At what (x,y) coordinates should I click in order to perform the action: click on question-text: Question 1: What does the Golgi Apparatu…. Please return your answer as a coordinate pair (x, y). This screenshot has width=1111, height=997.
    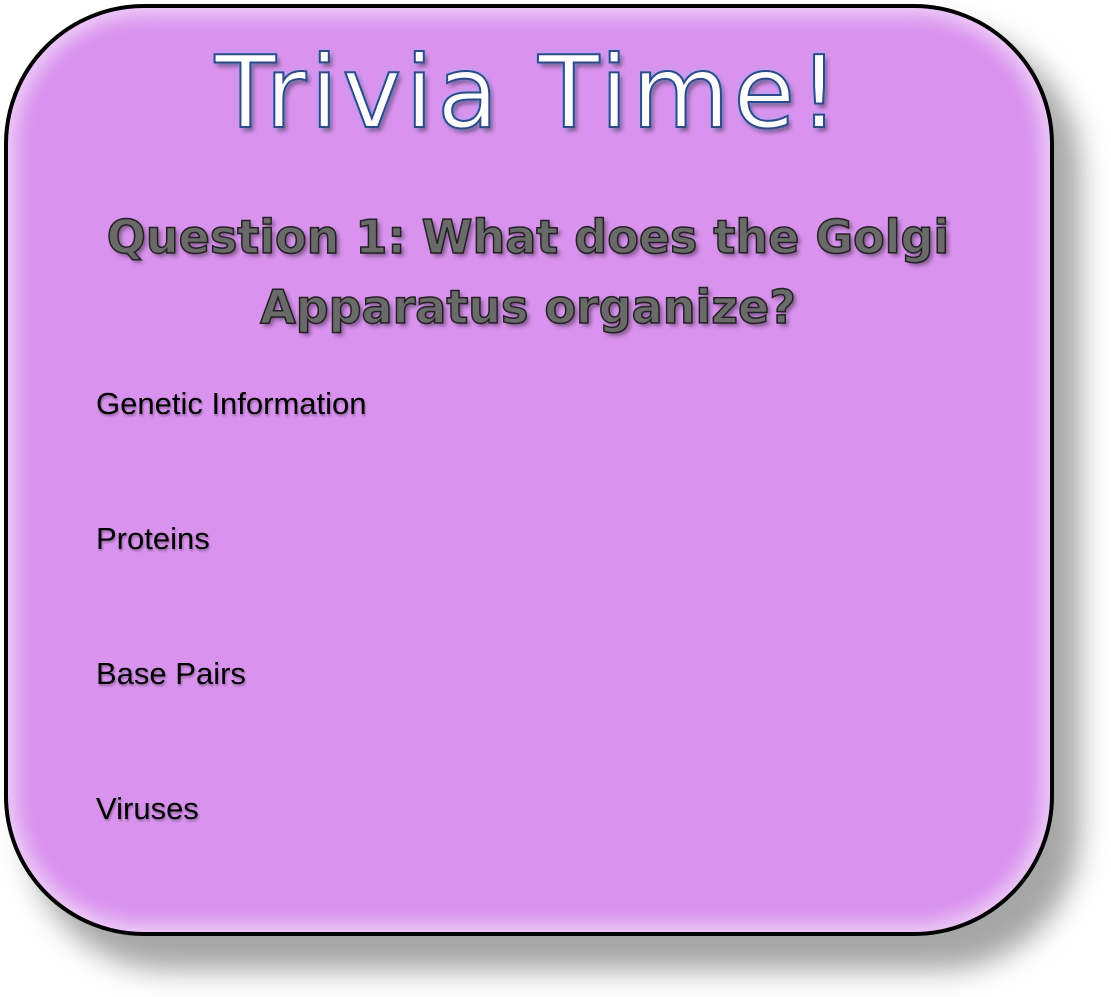
    Looking at the image, I should click on (528, 272).